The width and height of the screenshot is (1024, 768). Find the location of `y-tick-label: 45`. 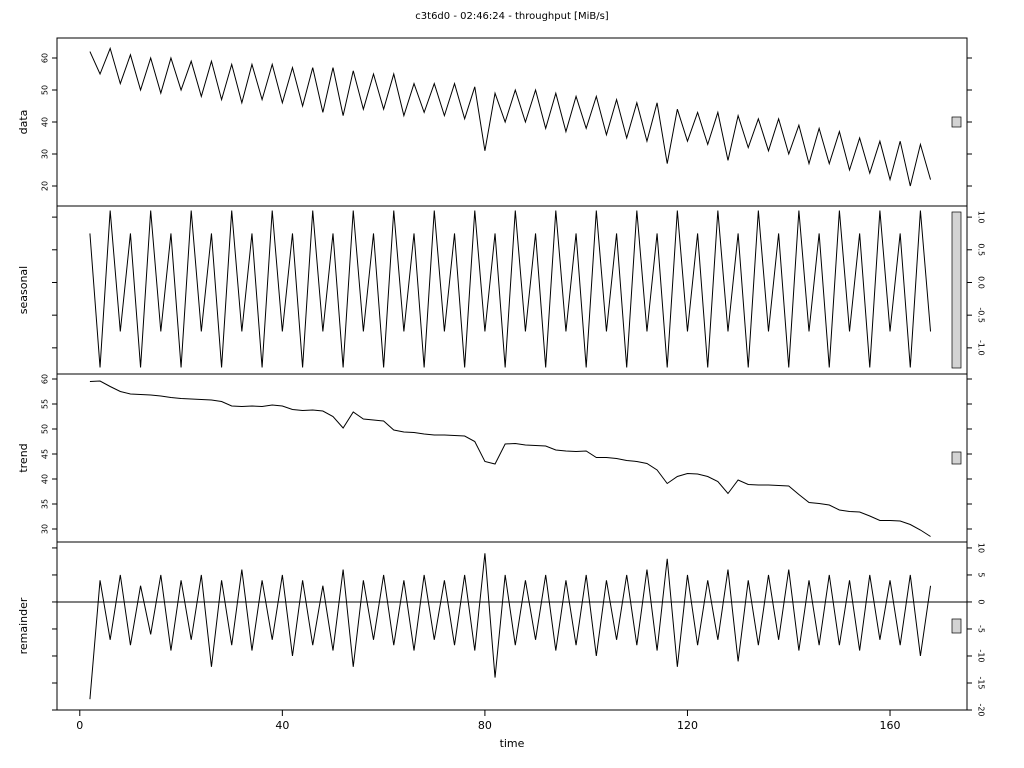

y-tick-label: 45 is located at coordinates (45, 454).